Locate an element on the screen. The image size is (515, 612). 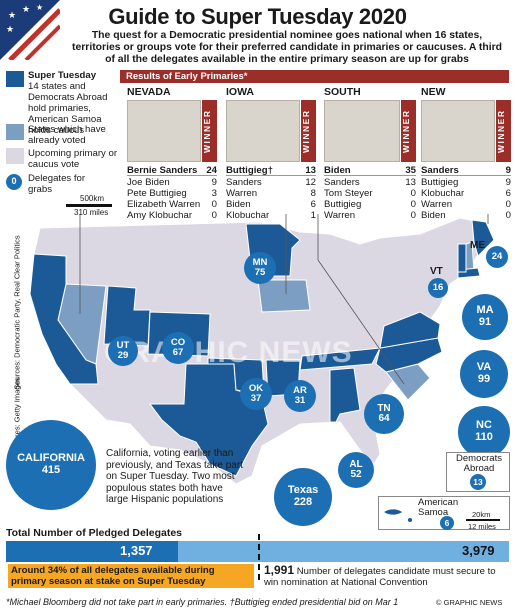
state-california is located at coordinates (64, 319).